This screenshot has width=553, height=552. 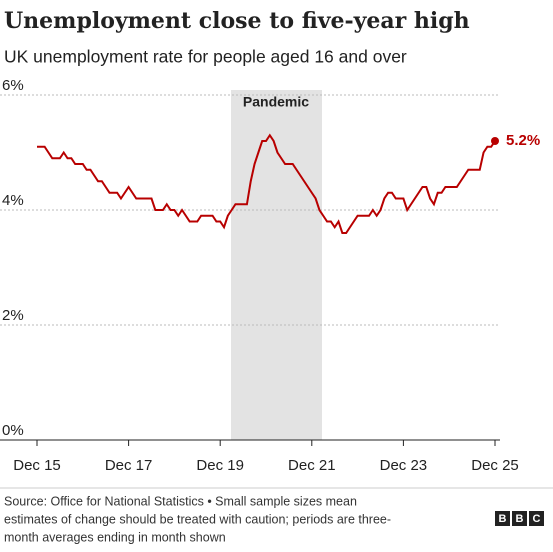 What do you see at coordinates (13, 315) in the screenshot?
I see `y-tick-label: 2%` at bounding box center [13, 315].